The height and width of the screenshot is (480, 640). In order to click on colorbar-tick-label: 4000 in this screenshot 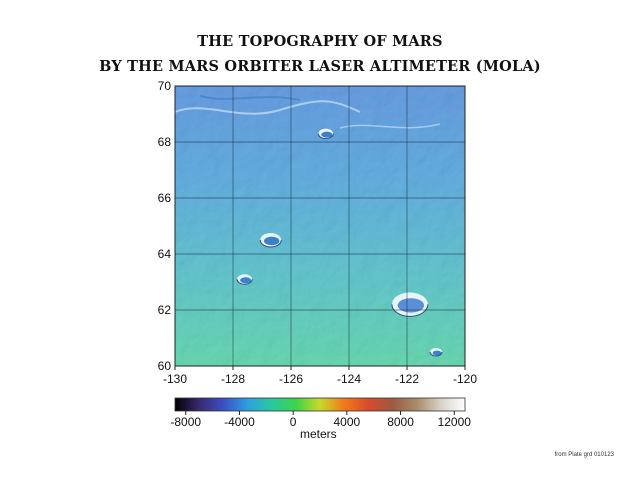, I will do `click(347, 422)`.